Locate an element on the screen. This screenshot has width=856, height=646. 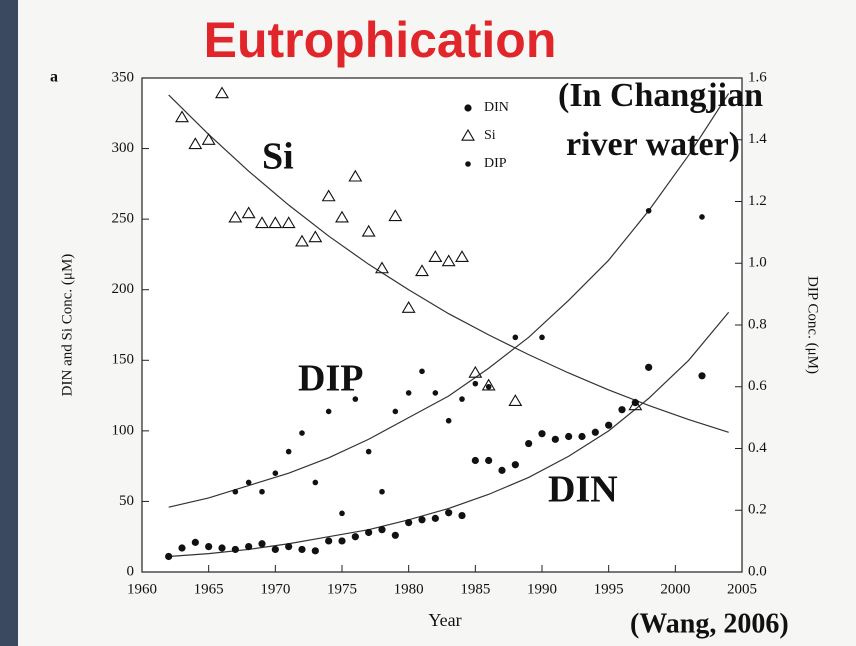
x-tick-label: 1990 is located at coordinates (542, 589).